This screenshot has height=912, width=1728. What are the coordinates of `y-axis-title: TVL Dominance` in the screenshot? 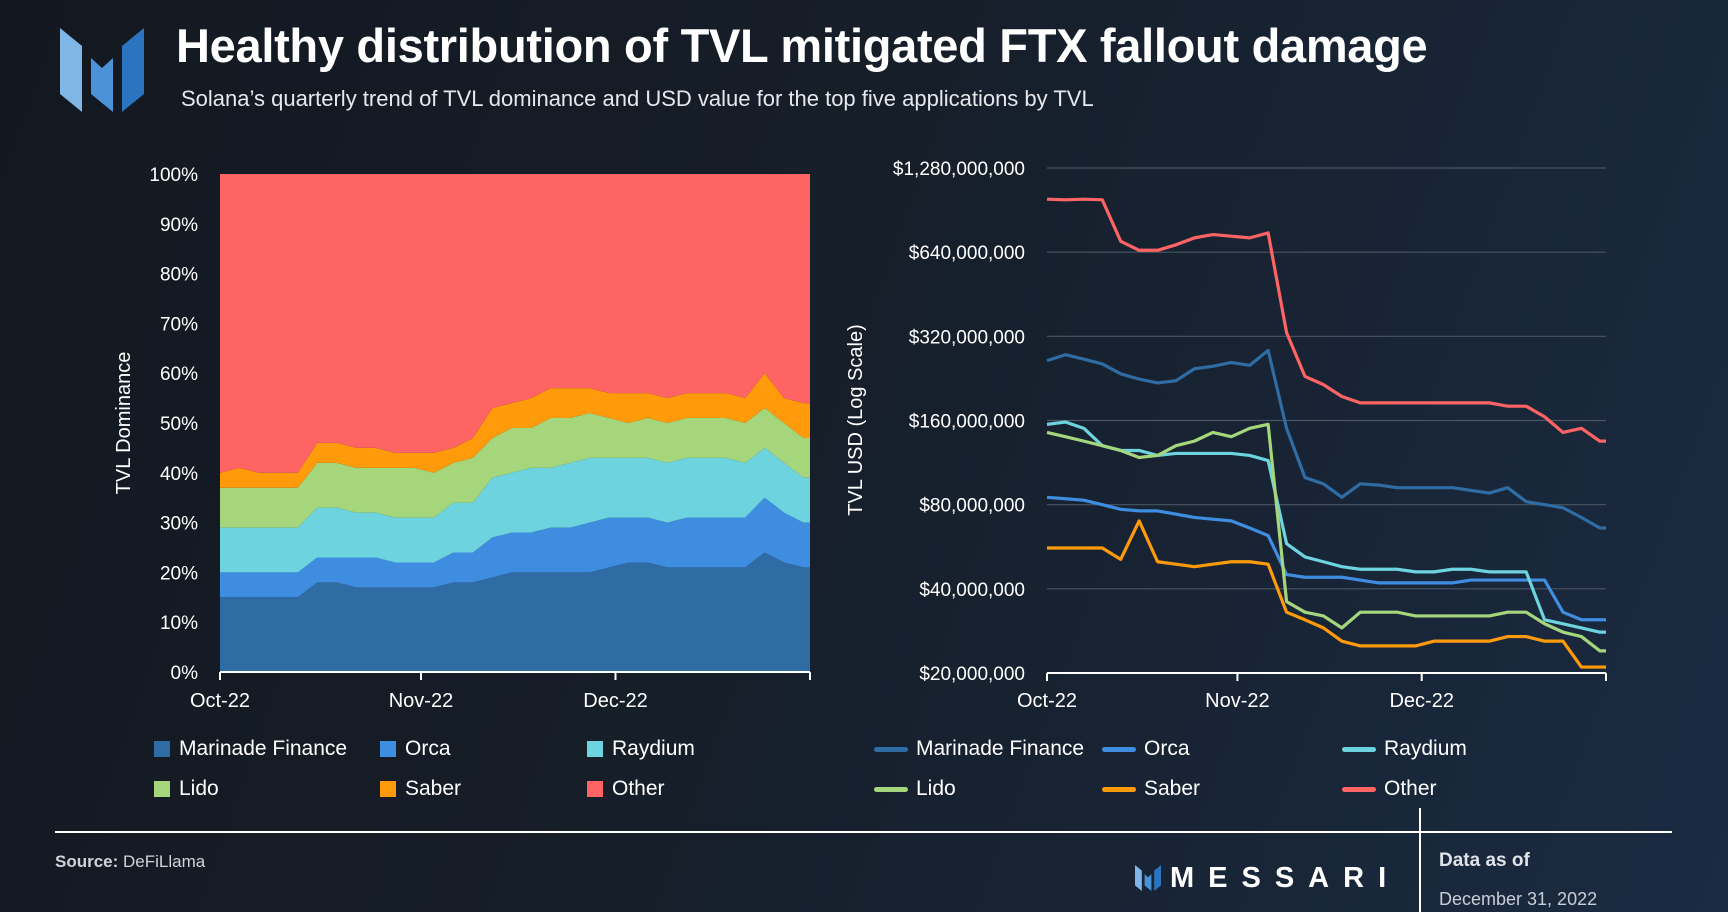 It's located at (124, 423).